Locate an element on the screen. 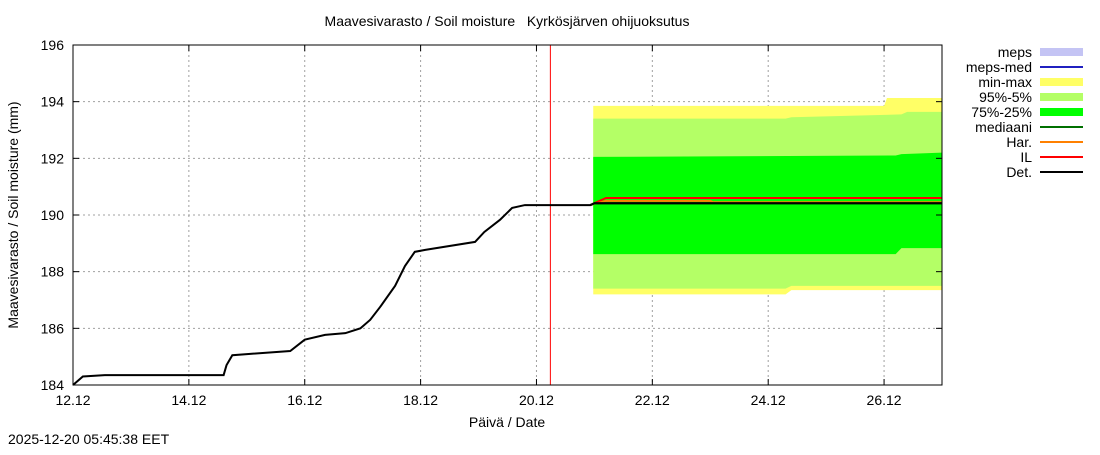 The height and width of the screenshot is (455, 1100). x-tick-label: 20.12 is located at coordinates (536, 400).